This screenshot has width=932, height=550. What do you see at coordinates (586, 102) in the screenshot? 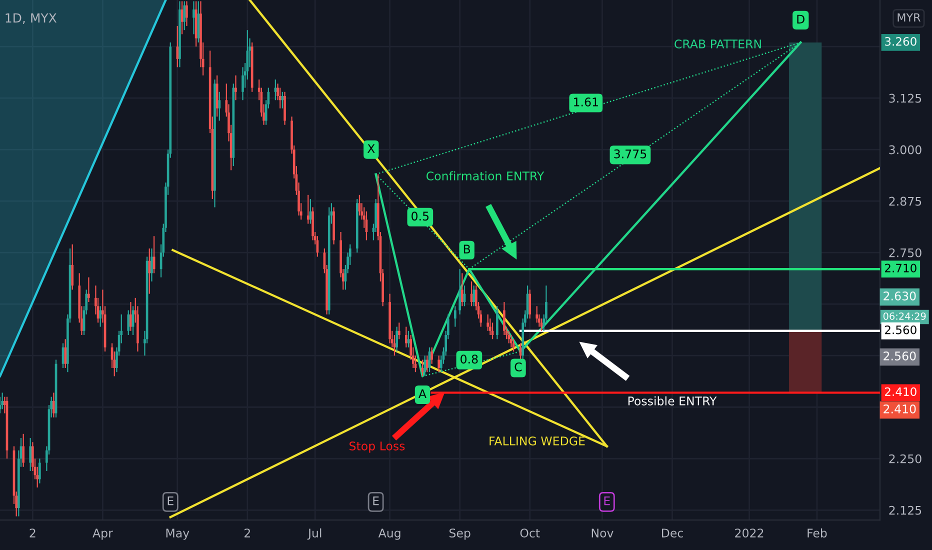
I see `annotation: 1.61` at bounding box center [586, 102].